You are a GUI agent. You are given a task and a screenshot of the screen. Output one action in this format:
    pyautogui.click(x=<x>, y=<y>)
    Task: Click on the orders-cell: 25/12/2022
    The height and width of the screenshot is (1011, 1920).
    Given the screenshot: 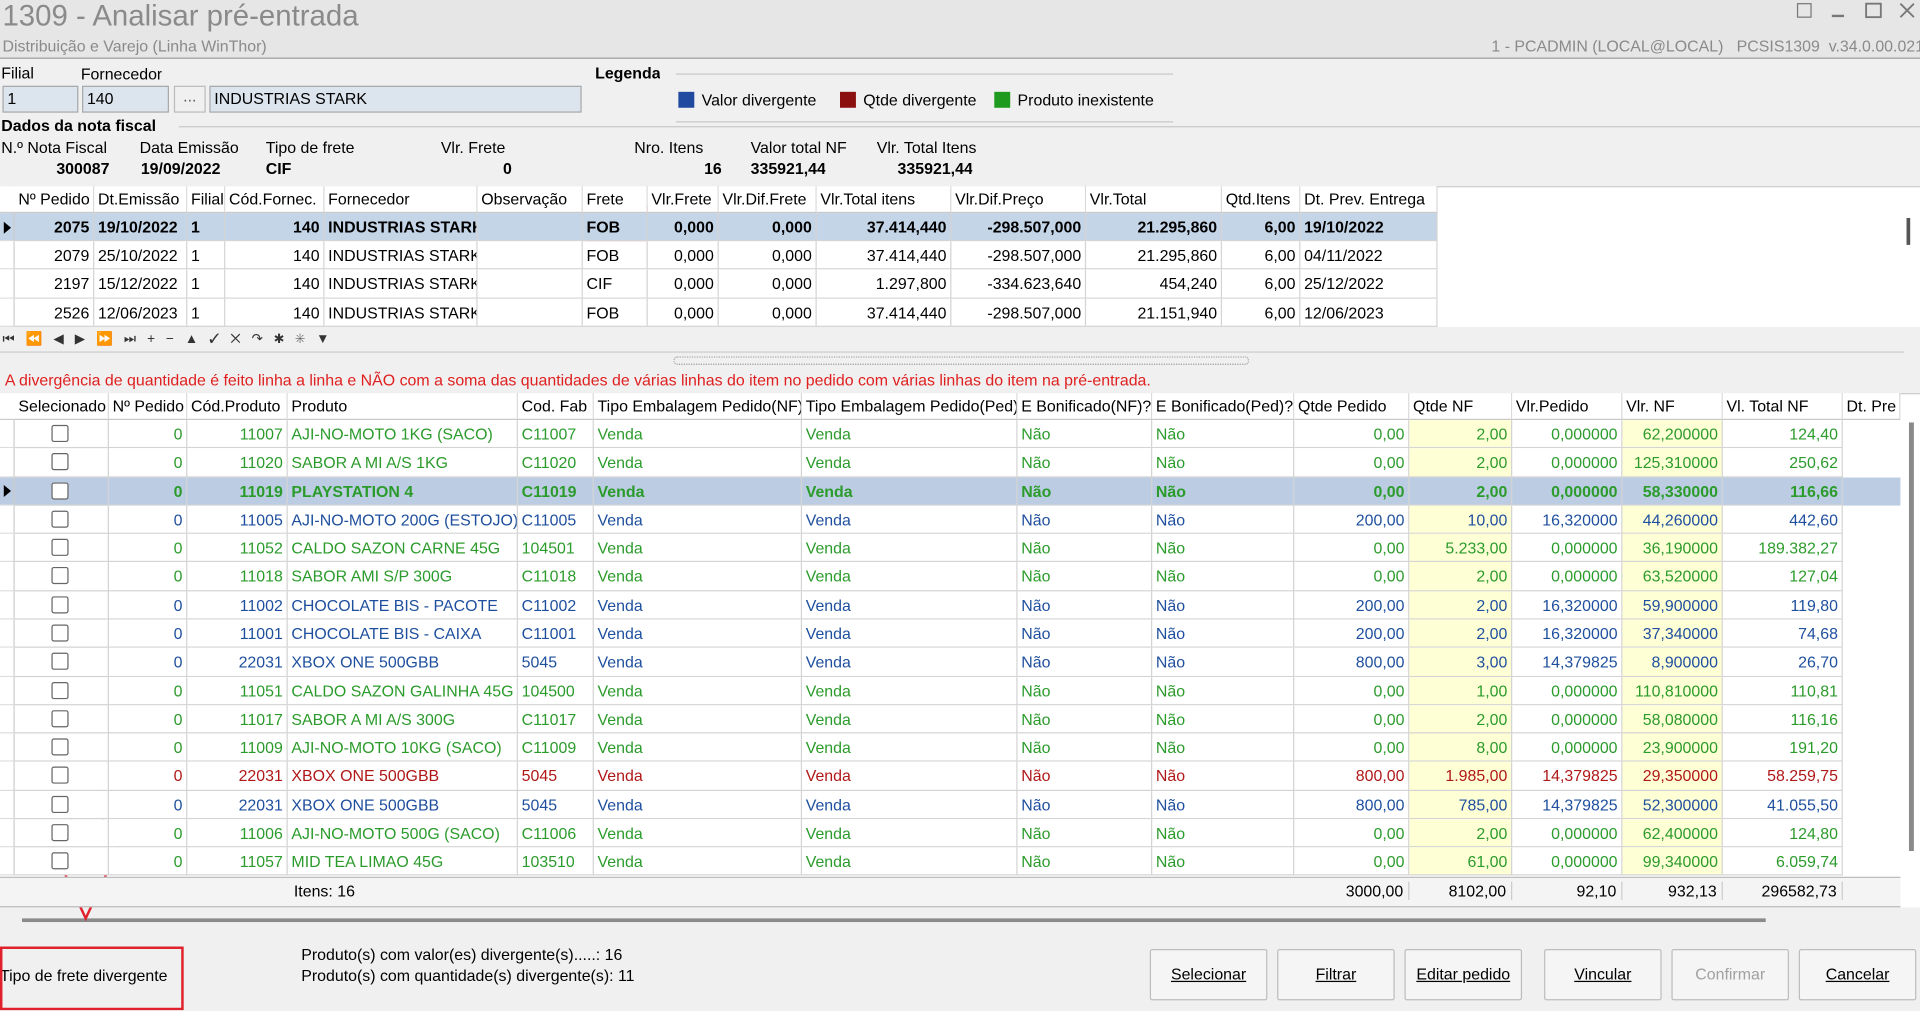 What is the action you would take?
    pyautogui.click(x=1369, y=284)
    